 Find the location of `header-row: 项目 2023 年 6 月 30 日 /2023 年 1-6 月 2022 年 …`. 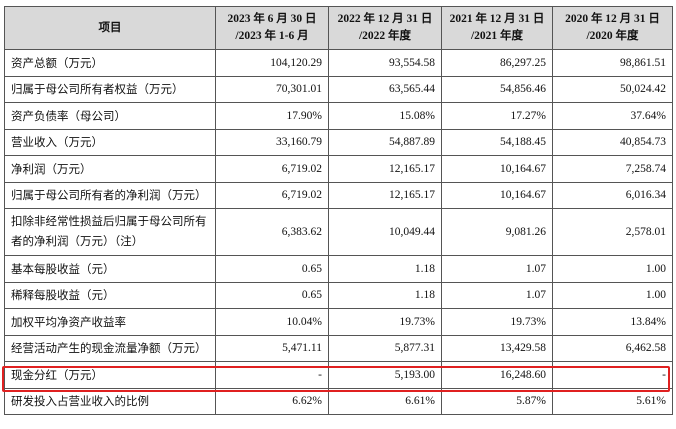

header-row: 项目 2023 年 6 月 30 日 /2023 年 1-6 月 2022 年 … is located at coordinates (338, 28).